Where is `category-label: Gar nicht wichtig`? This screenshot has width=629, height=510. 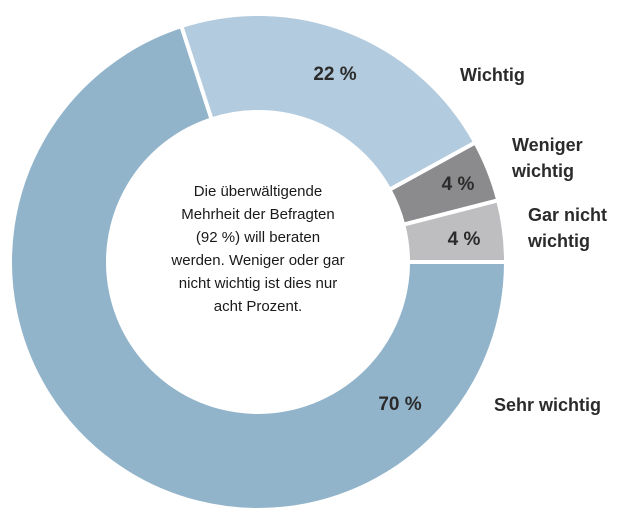
category-label: Gar nicht wichtig is located at coordinates (568, 228).